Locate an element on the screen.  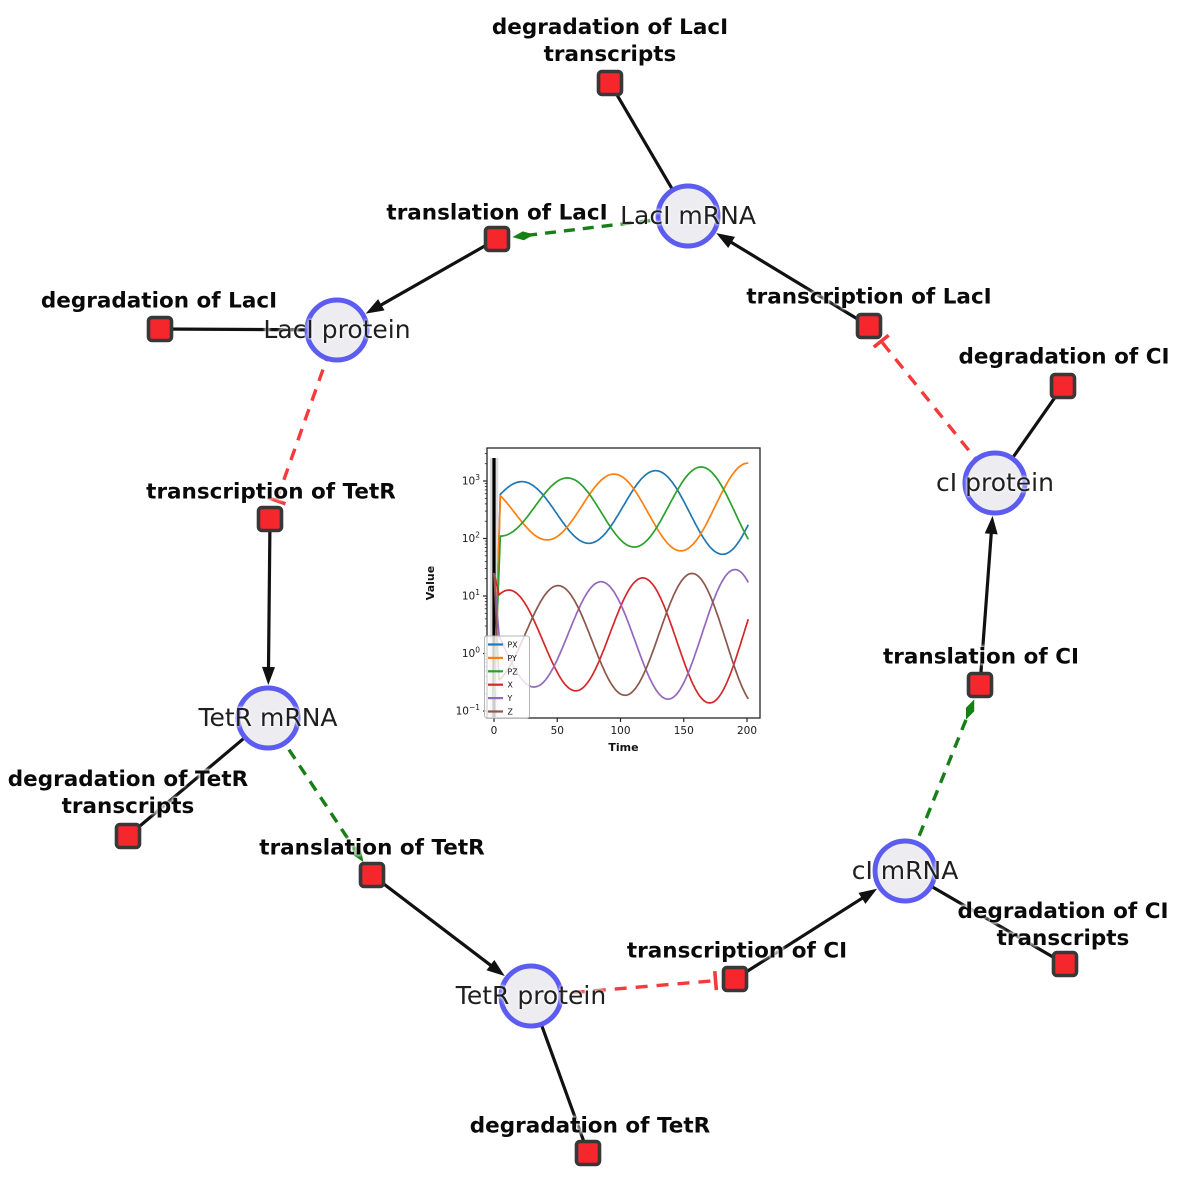
chart-legend: PX PY PZ XYZ is located at coordinates (507, 677).